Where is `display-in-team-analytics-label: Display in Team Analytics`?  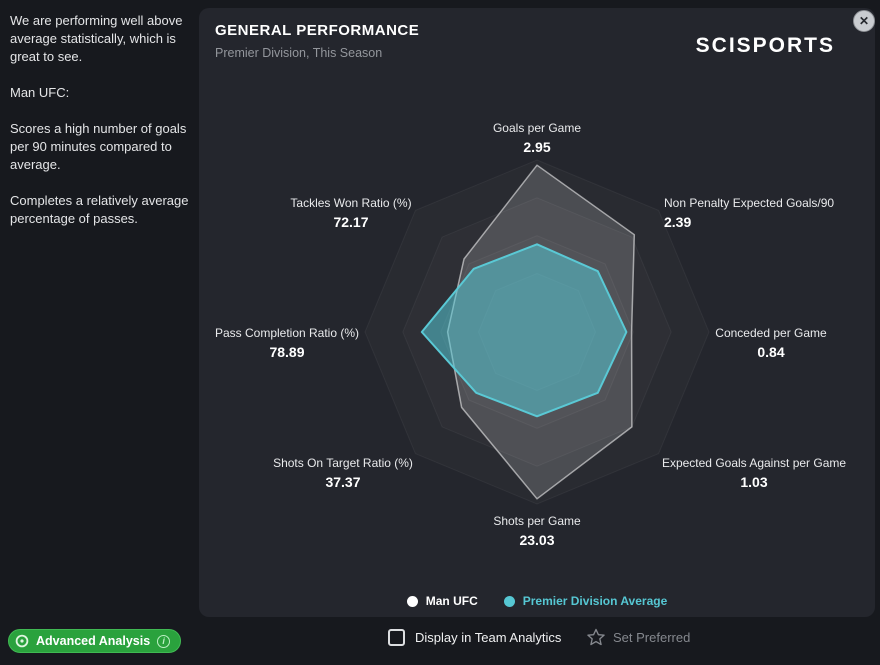
display-in-team-analytics-label: Display in Team Analytics is located at coordinates (488, 637).